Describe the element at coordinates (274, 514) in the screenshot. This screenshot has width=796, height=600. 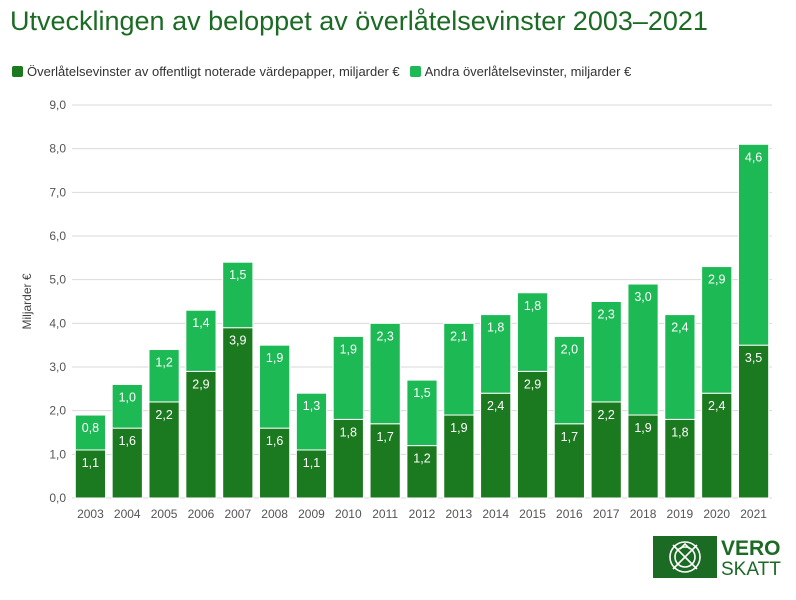
I see `x-tick-label: 2008` at that location.